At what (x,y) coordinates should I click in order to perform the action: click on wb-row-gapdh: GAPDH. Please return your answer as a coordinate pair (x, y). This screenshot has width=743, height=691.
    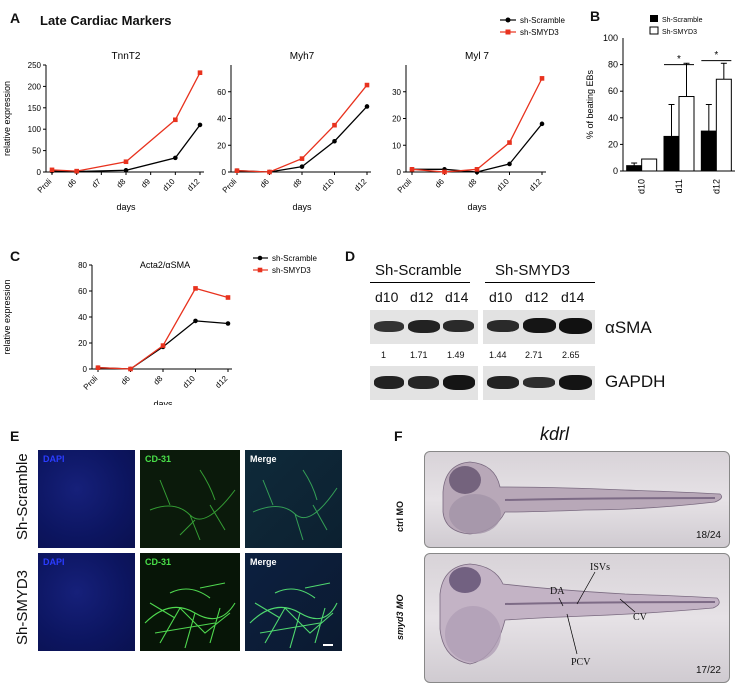
    Looking at the image, I should click on (635, 381).